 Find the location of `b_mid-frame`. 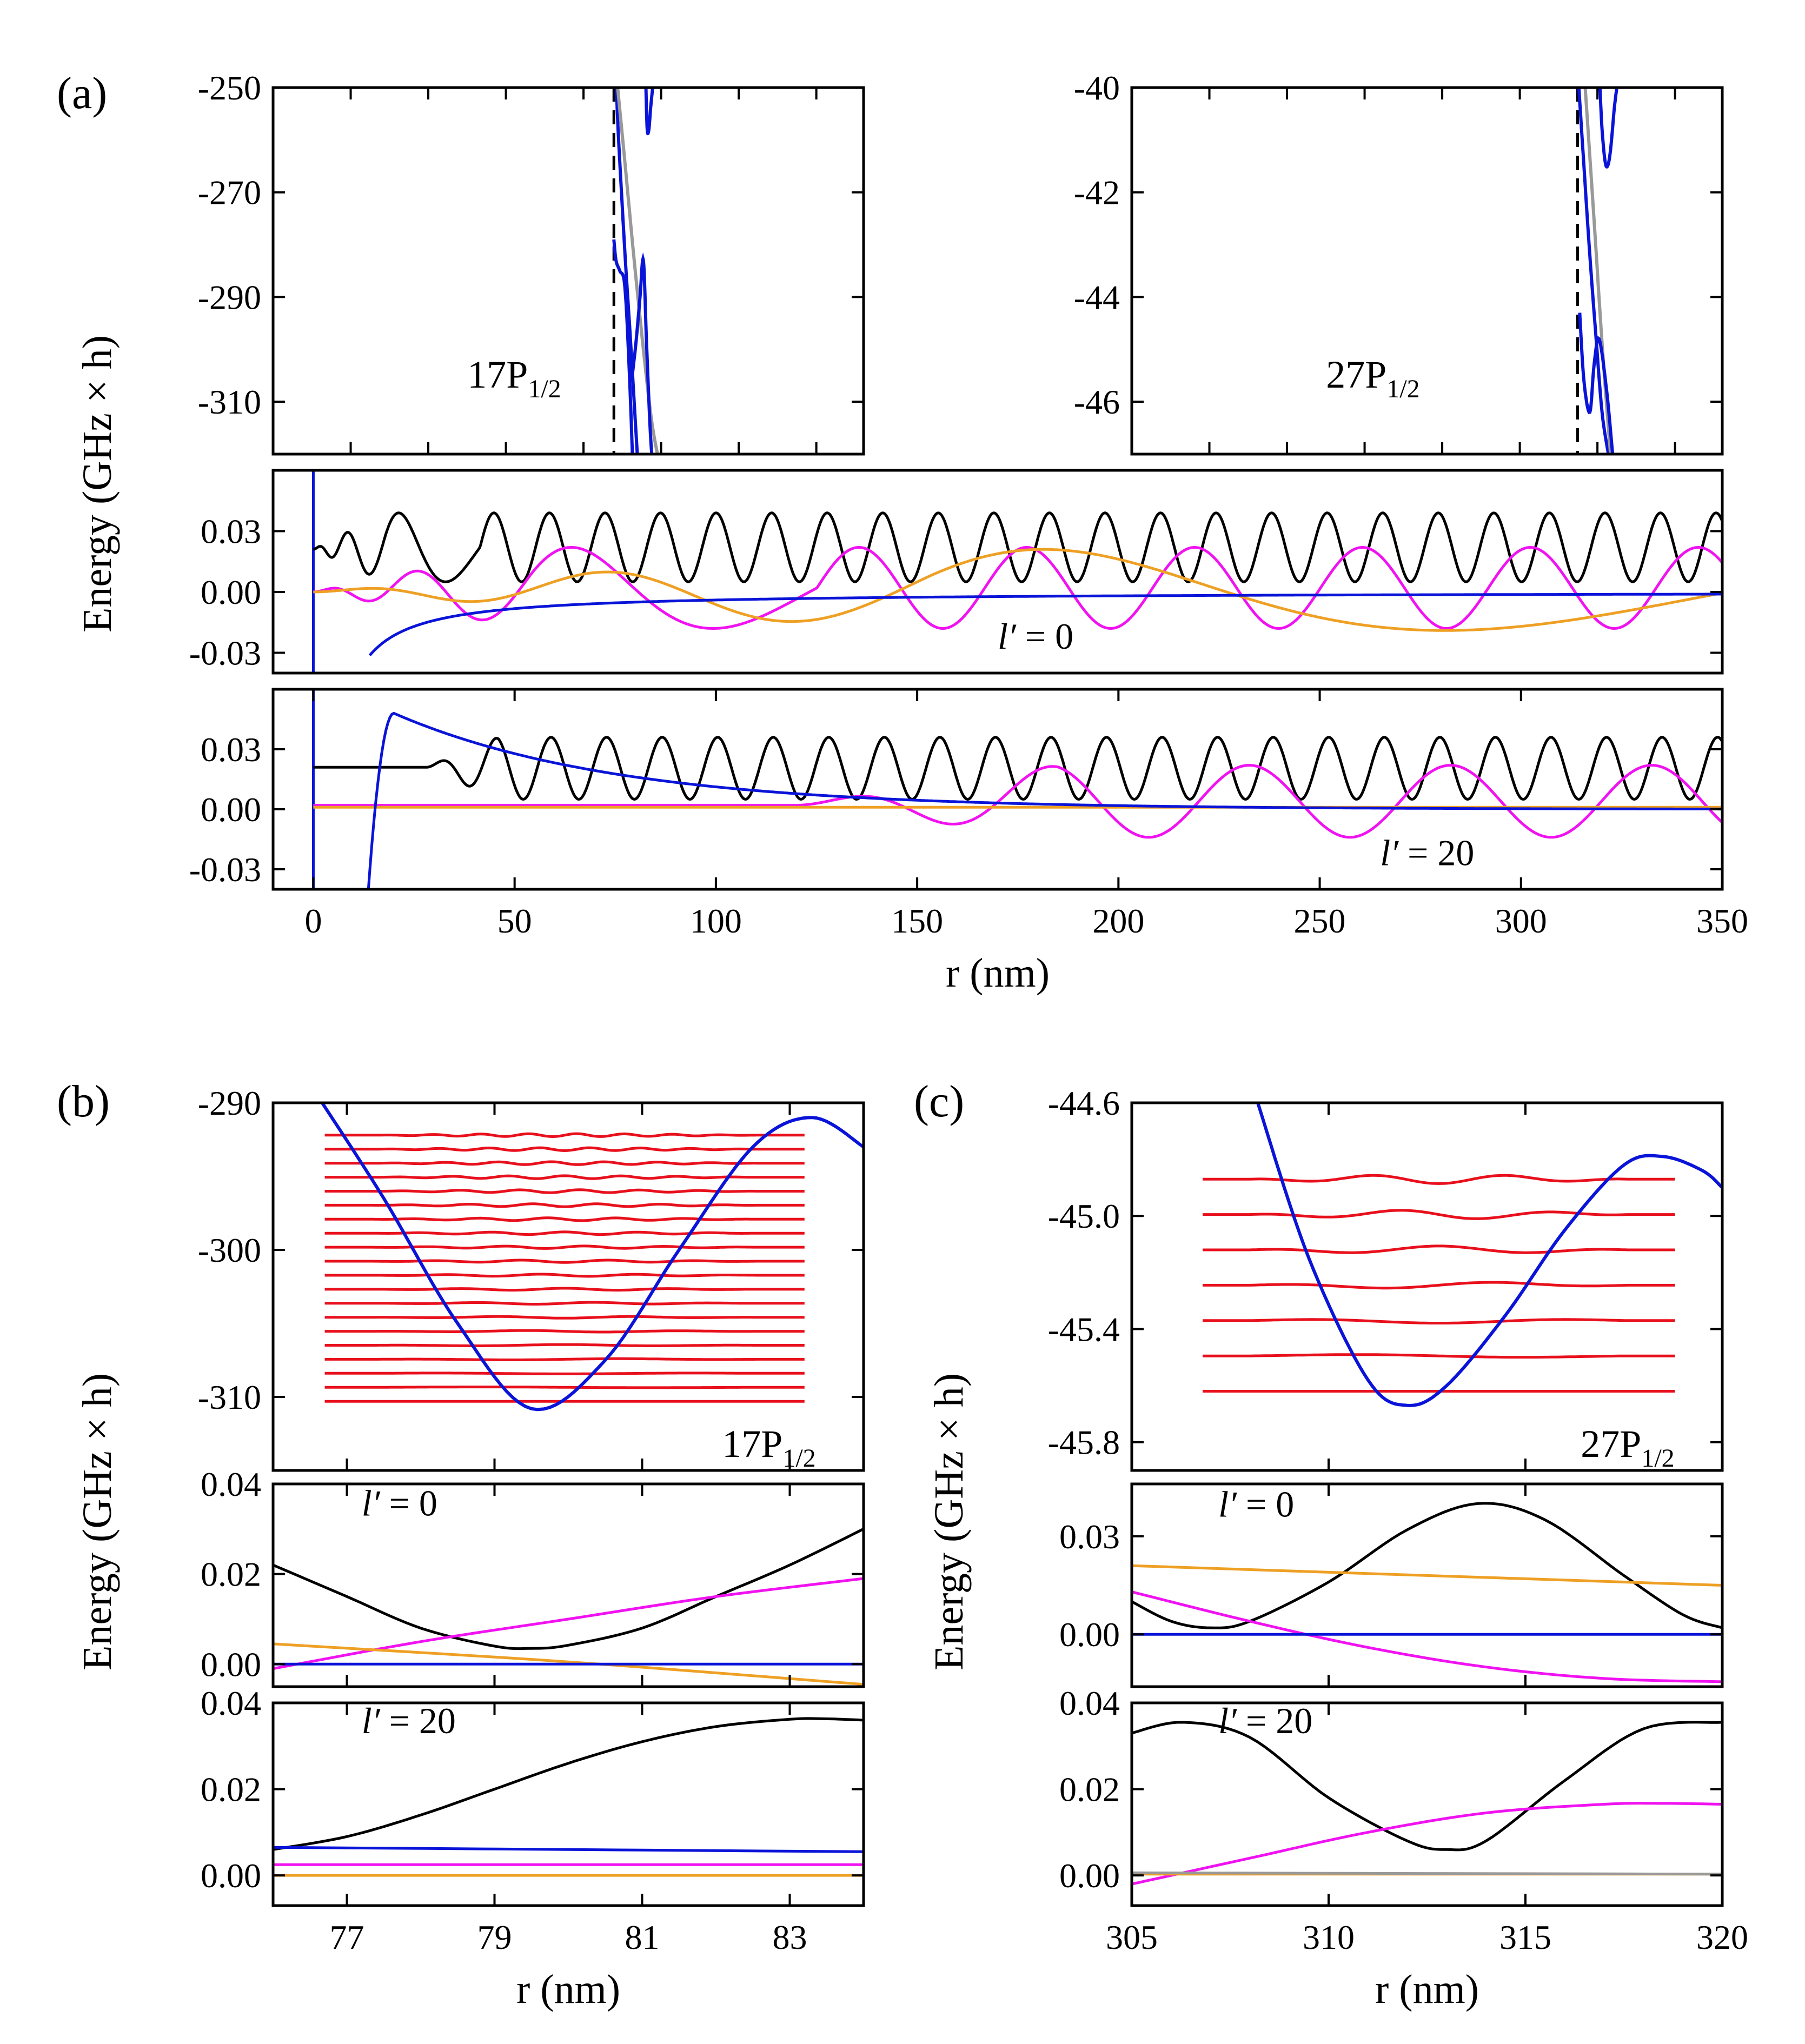

b_mid-frame is located at coordinates (568, 1585).